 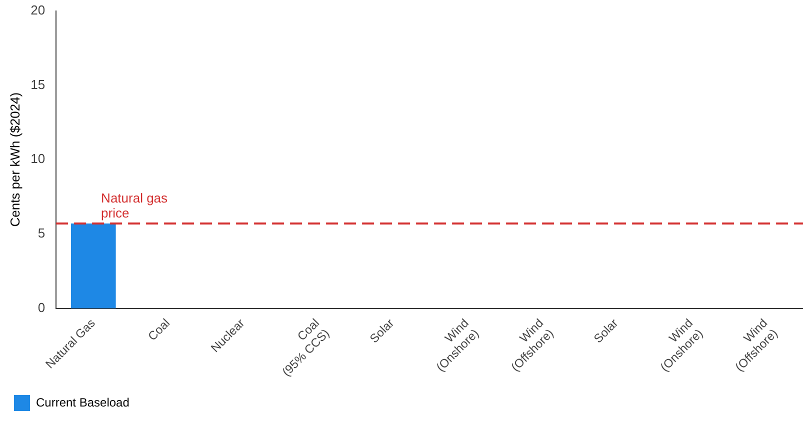 What do you see at coordinates (83, 402) in the screenshot?
I see `legend-label: Current Baseload` at bounding box center [83, 402].